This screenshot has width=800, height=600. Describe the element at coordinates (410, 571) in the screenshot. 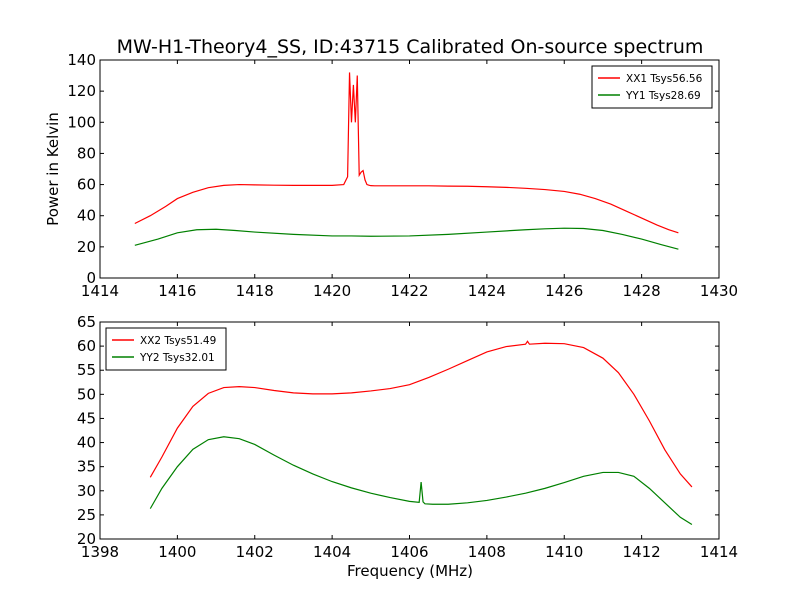

I see `bottom-plot-xlabel: Frequency (MHz)` at that location.